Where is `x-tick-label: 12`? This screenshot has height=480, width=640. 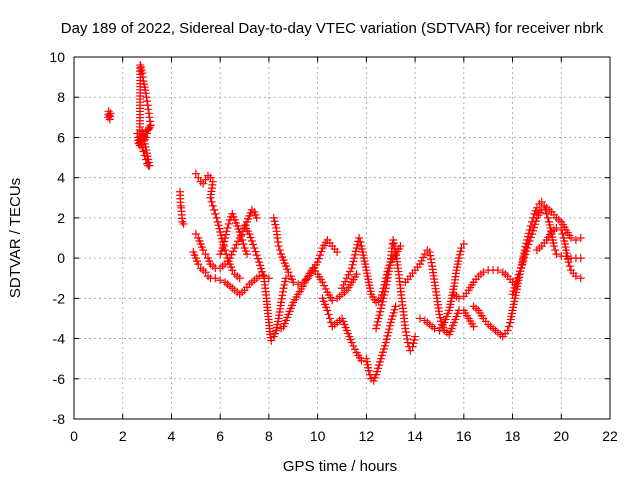
x-tick-label: 12 is located at coordinates (367, 436).